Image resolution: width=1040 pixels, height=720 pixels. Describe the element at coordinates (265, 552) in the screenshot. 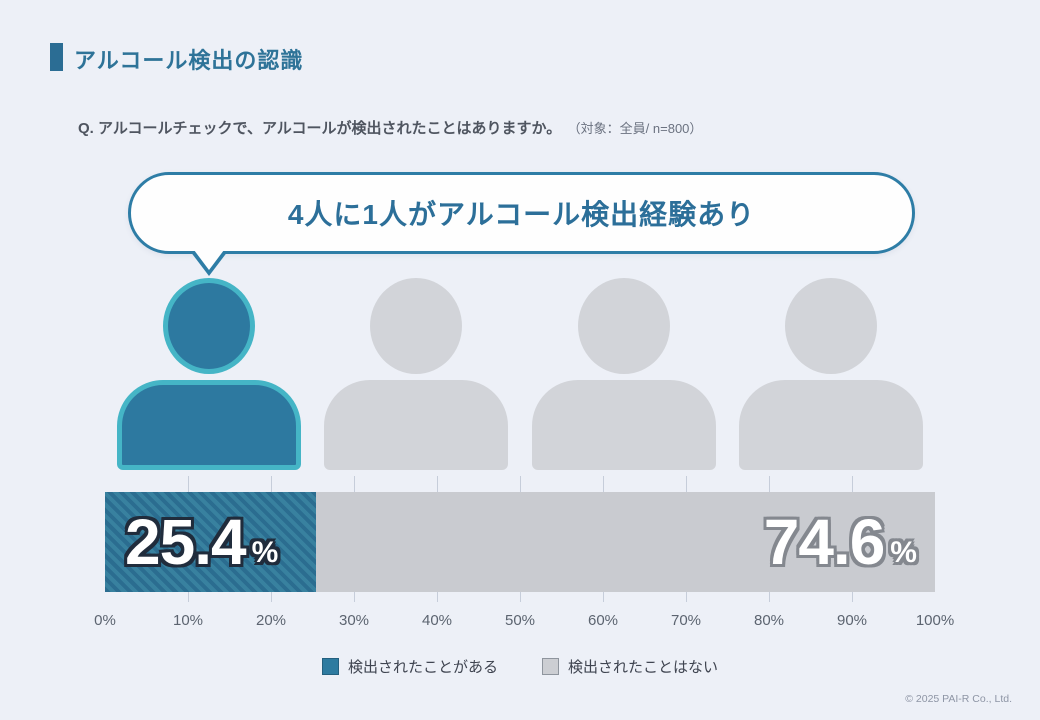

I see `percent-sign-detected: %` at that location.